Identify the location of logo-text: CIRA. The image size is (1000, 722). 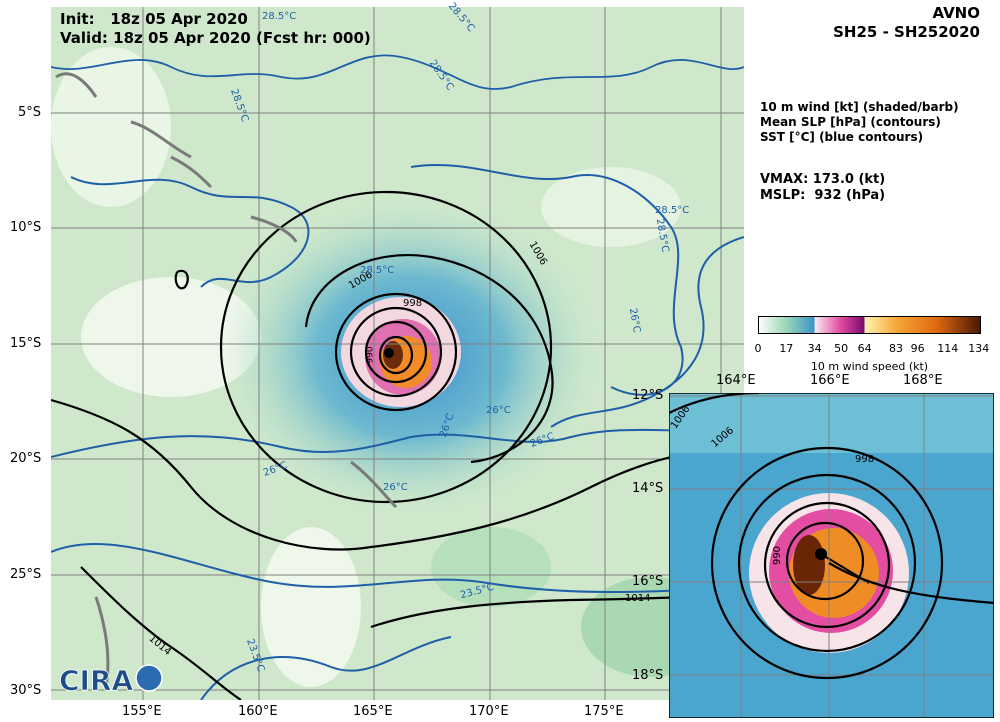
(96, 680).